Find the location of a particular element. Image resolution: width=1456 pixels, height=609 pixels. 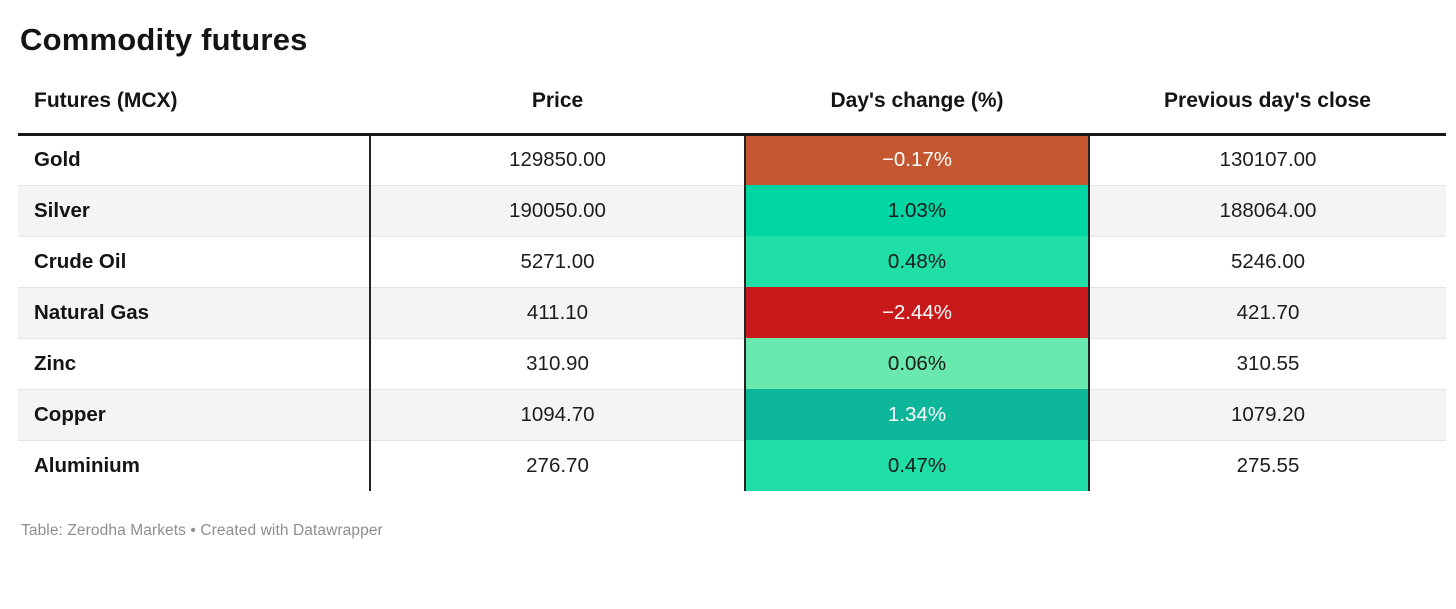

cell-days-change: 0.47% is located at coordinates (917, 465).